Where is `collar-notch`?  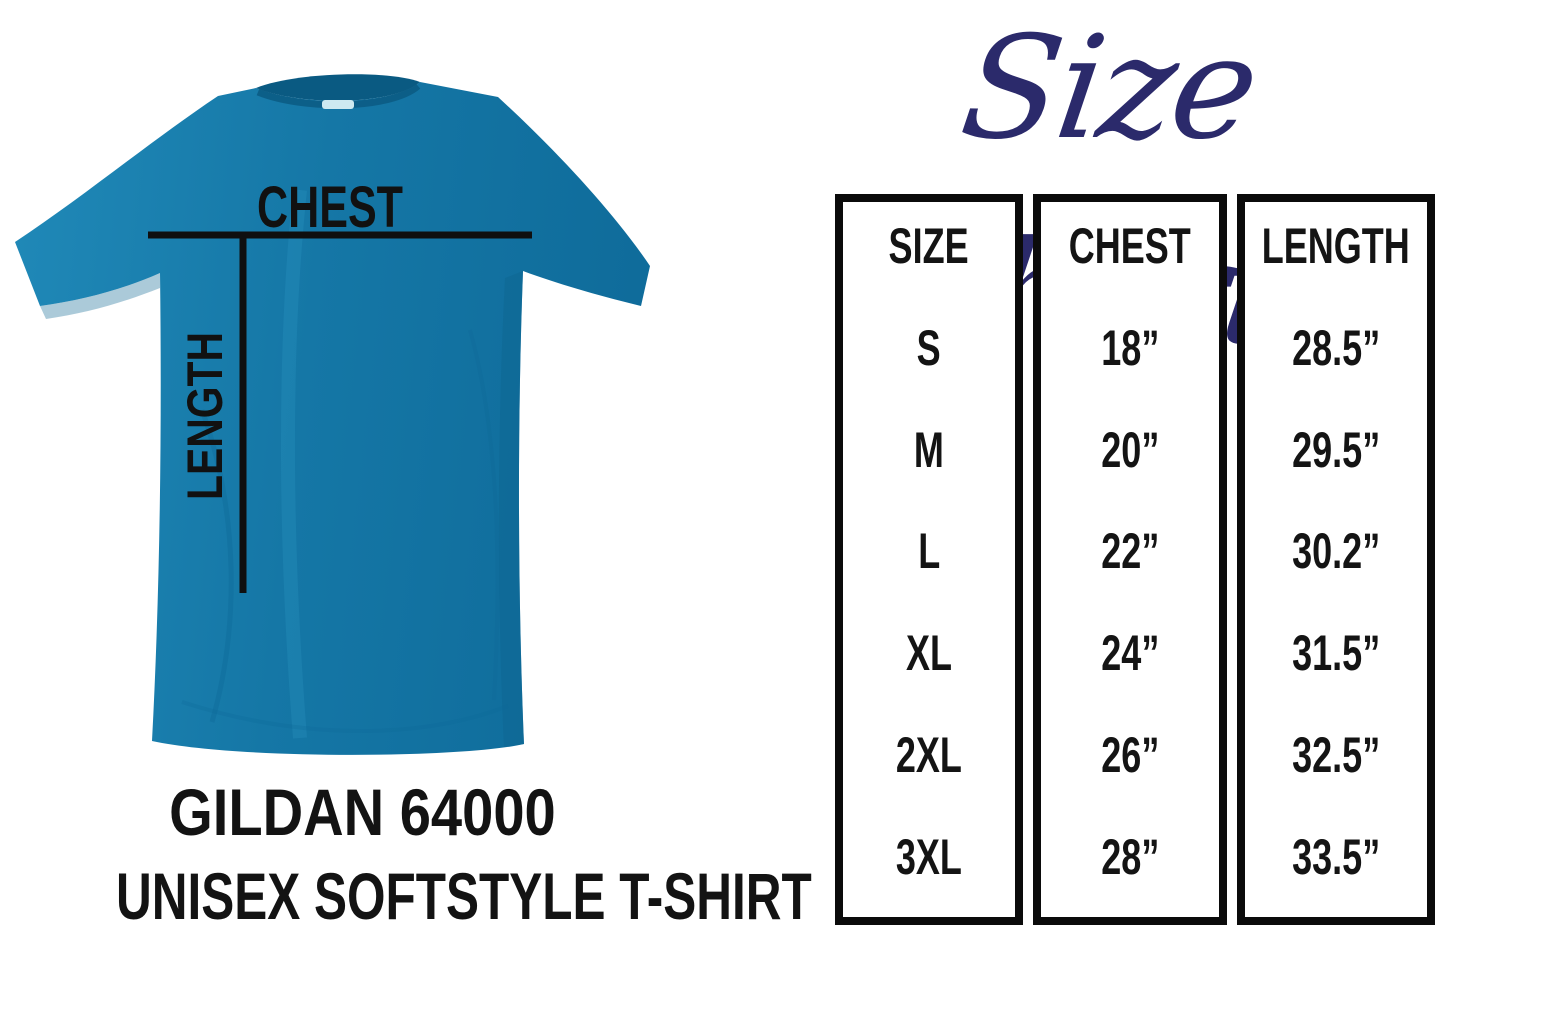 collar-notch is located at coordinates (338, 104).